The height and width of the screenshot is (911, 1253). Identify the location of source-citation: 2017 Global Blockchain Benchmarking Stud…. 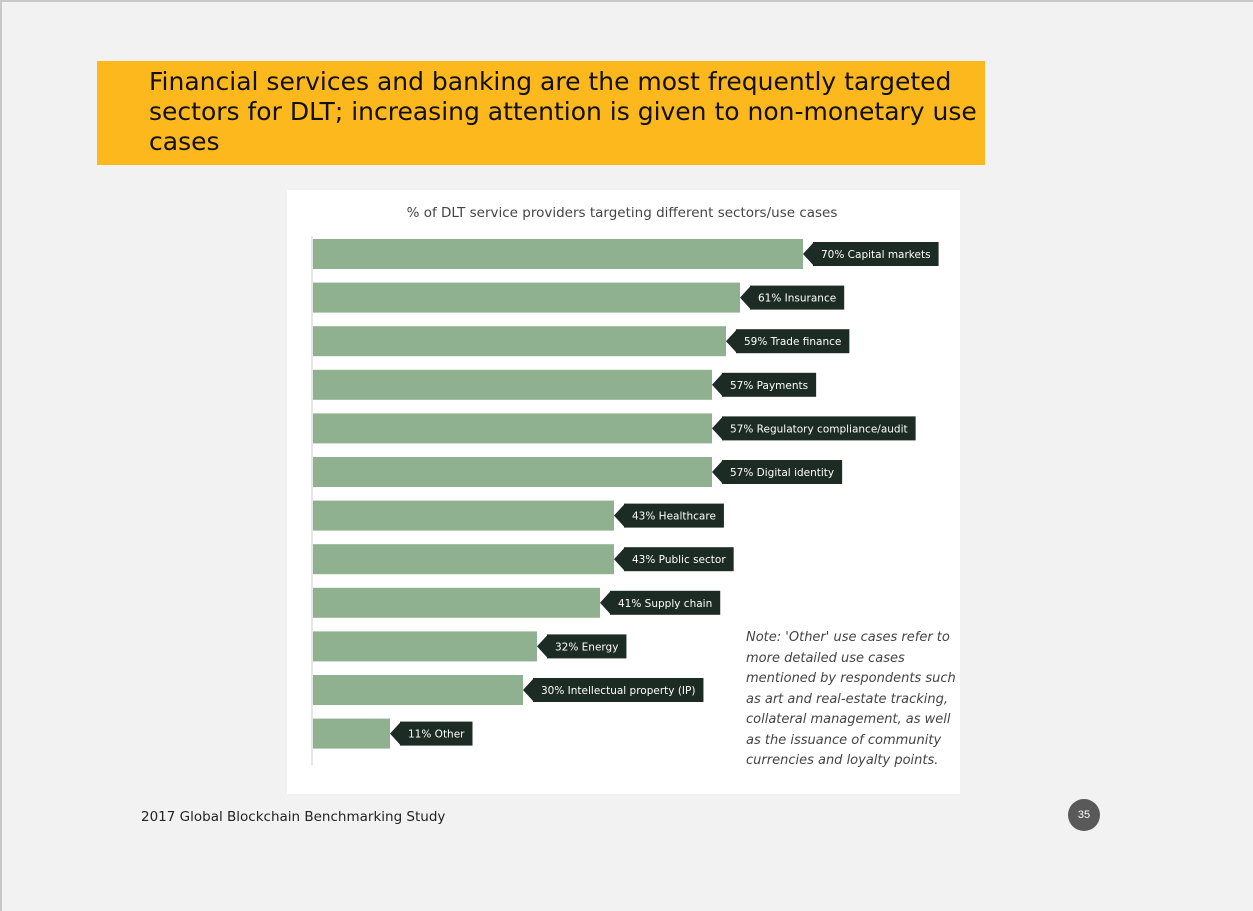
(293, 817).